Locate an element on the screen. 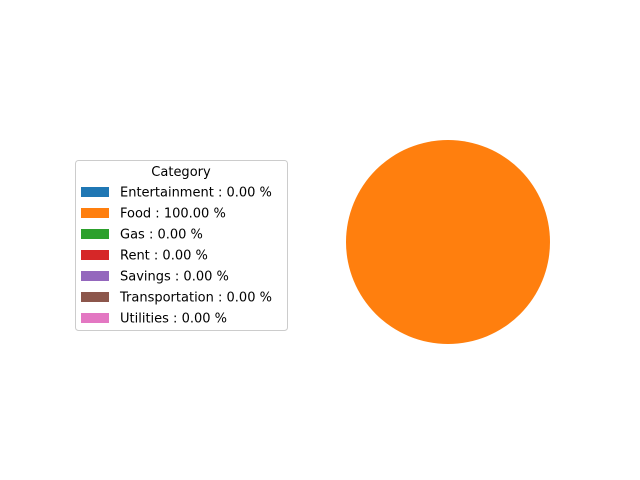 The height and width of the screenshot is (480, 640). legend-label-savings: Savings : 0.00 % is located at coordinates (174, 277).